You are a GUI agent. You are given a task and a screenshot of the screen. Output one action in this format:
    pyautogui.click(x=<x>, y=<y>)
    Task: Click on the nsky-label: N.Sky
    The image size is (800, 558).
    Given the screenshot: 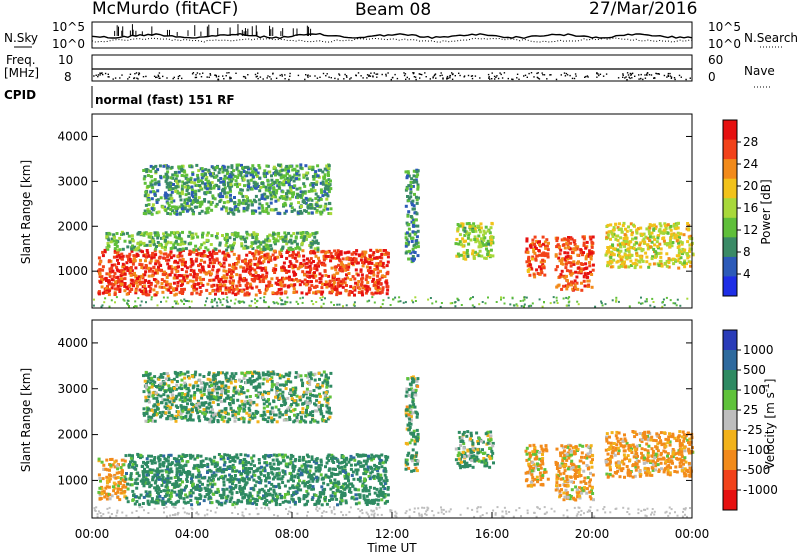 What is the action you would take?
    pyautogui.click(x=21, y=38)
    